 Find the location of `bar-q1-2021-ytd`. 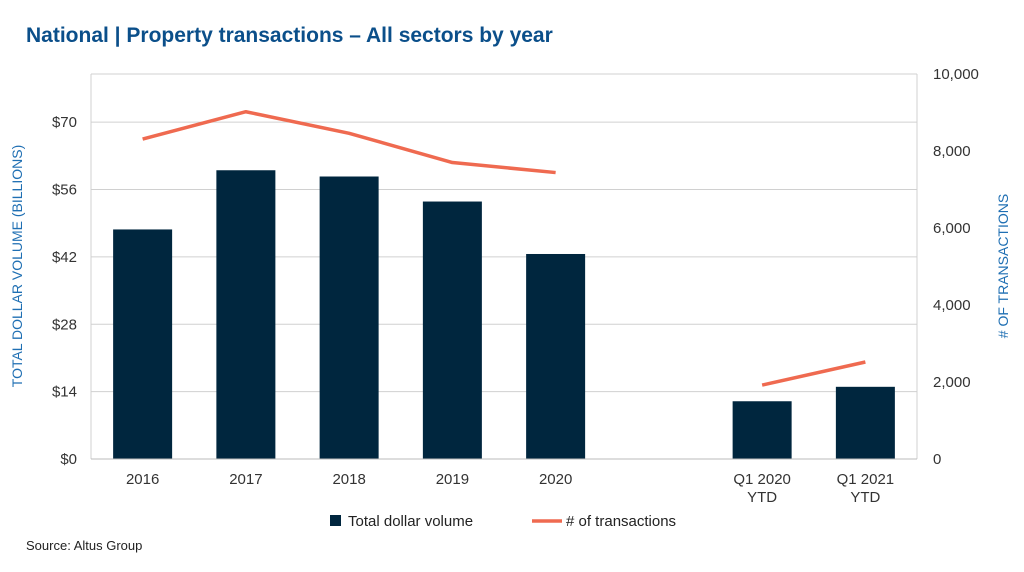

bar-q1-2021-ytd is located at coordinates (865, 422).